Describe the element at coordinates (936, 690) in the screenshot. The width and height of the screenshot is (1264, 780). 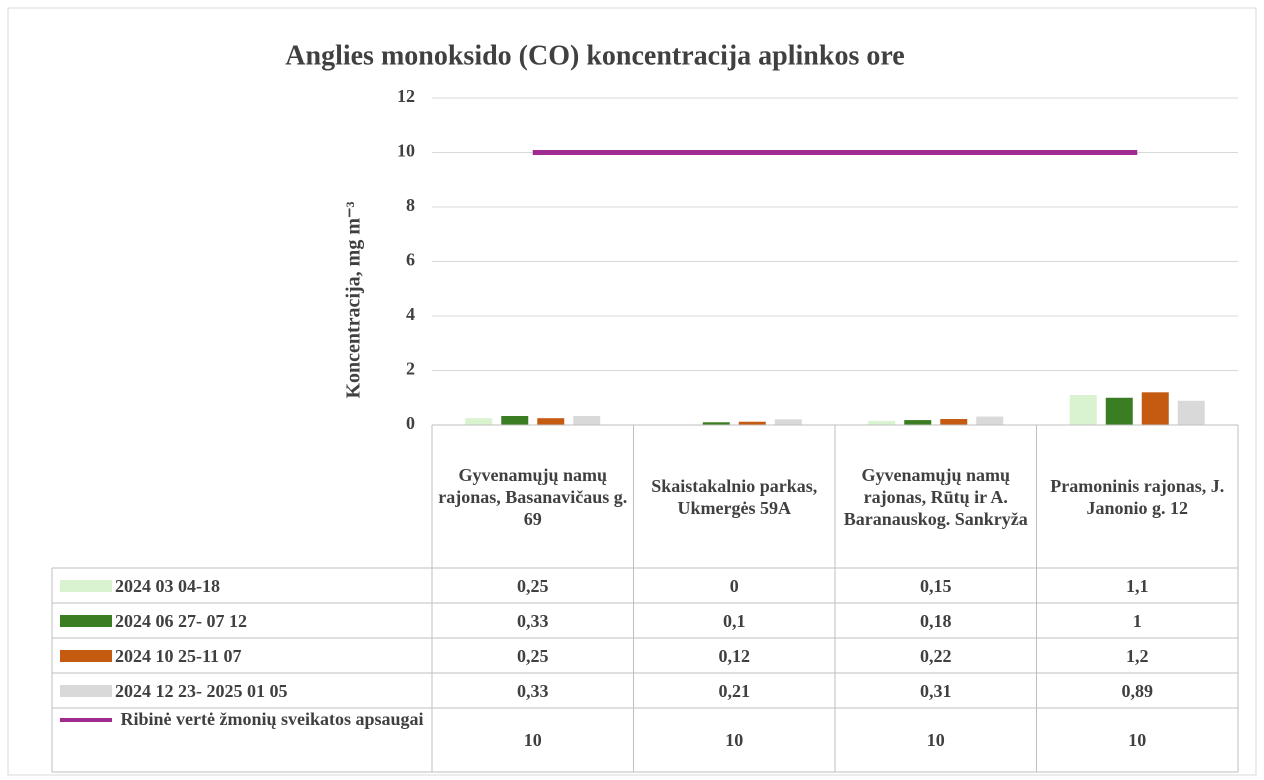
I see `table-value: 0,31` at that location.